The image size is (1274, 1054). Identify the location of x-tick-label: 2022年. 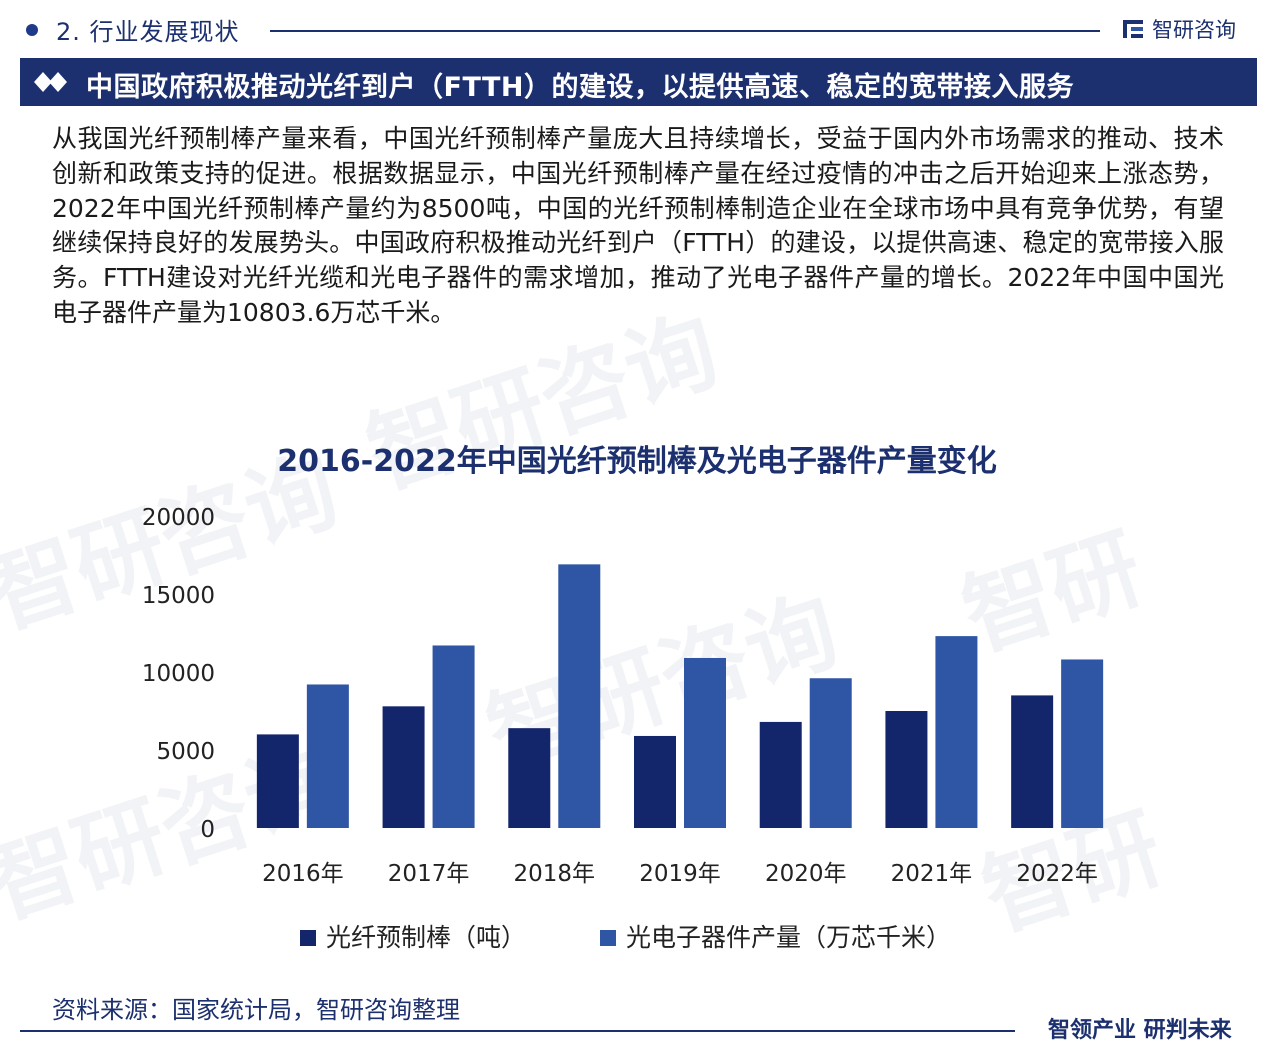
(1057, 874).